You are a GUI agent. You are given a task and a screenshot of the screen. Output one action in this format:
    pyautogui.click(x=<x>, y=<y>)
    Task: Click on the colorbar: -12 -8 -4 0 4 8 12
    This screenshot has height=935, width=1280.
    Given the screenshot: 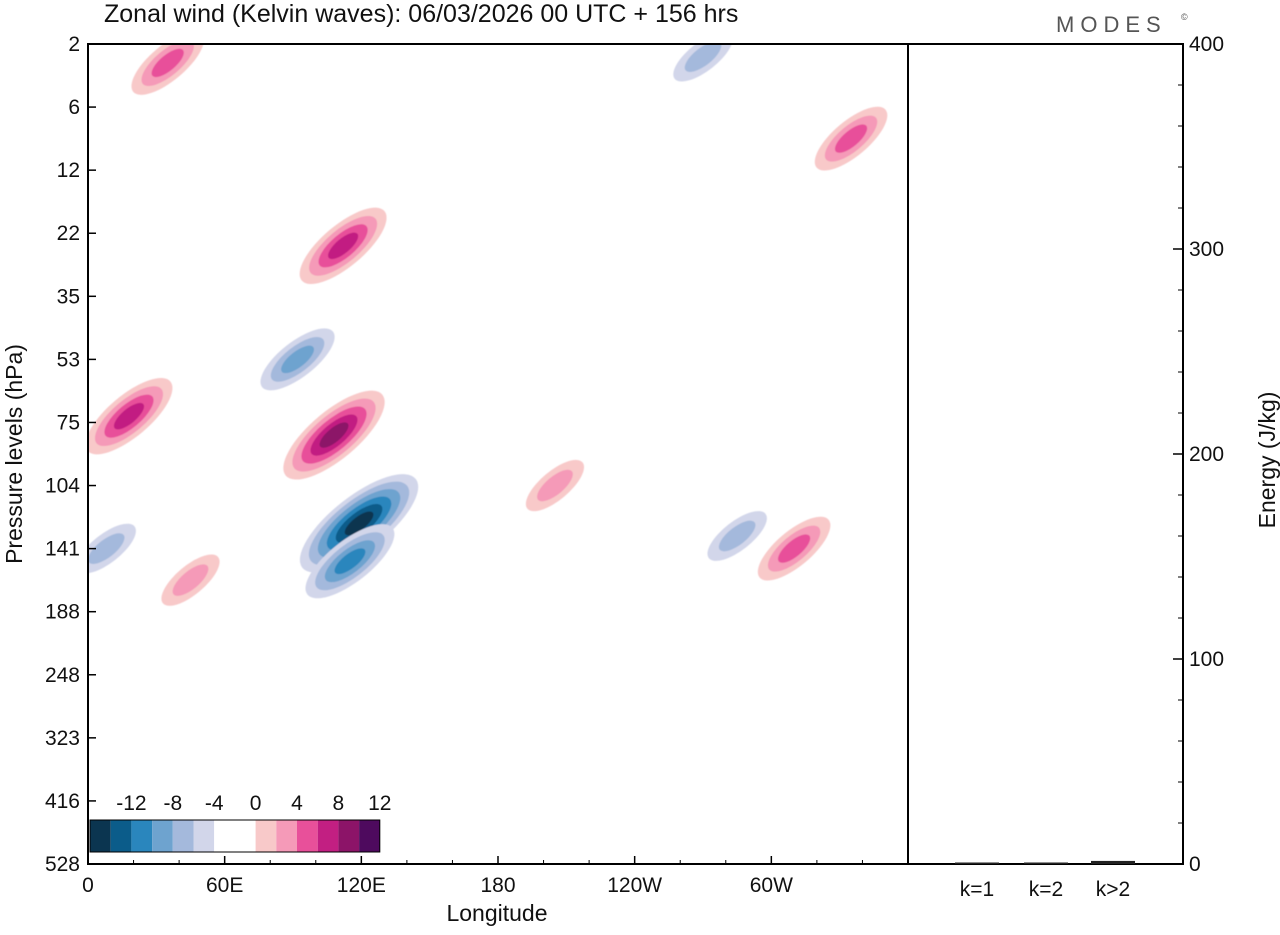 What is the action you would take?
    pyautogui.click(x=240, y=822)
    